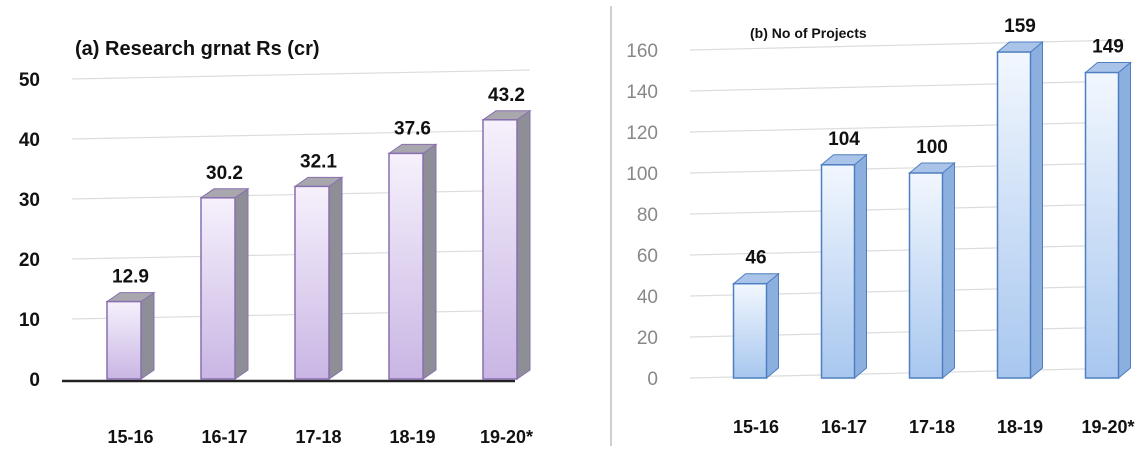 This screenshot has width=1135, height=450. I want to click on y-tick-label: 50, so click(29, 80).